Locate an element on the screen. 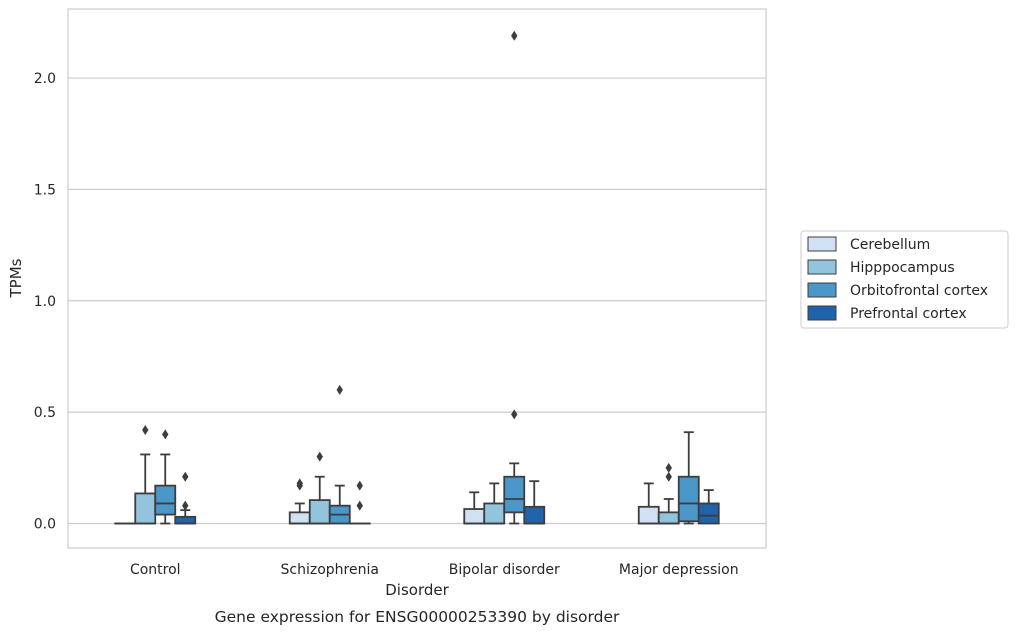 The width and height of the screenshot is (1018, 634). legend-label: Prefrontal cortex is located at coordinates (908, 314).